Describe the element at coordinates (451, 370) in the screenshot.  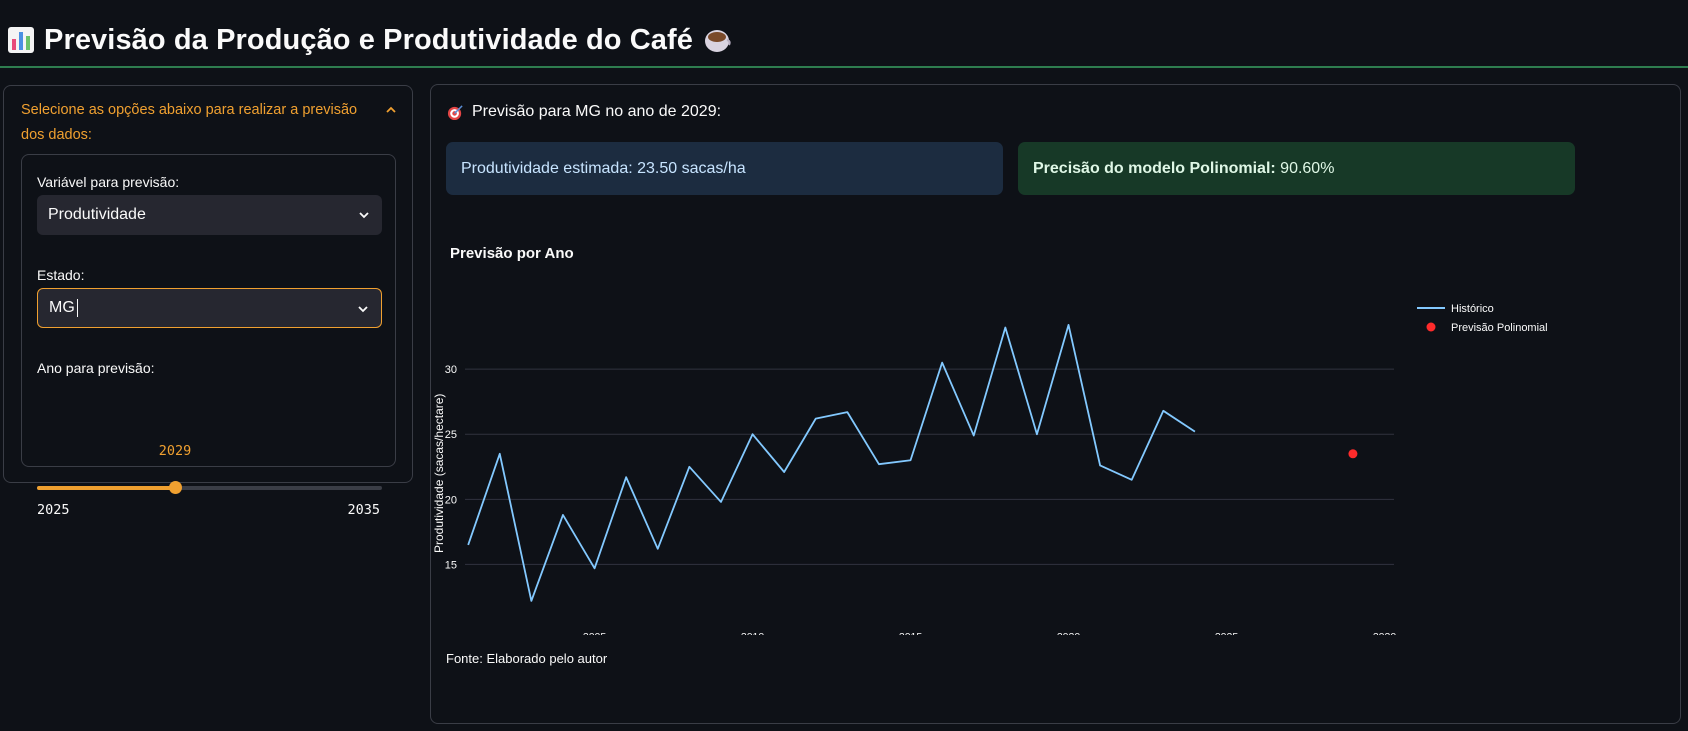
I see `y-tick-label: 30` at that location.